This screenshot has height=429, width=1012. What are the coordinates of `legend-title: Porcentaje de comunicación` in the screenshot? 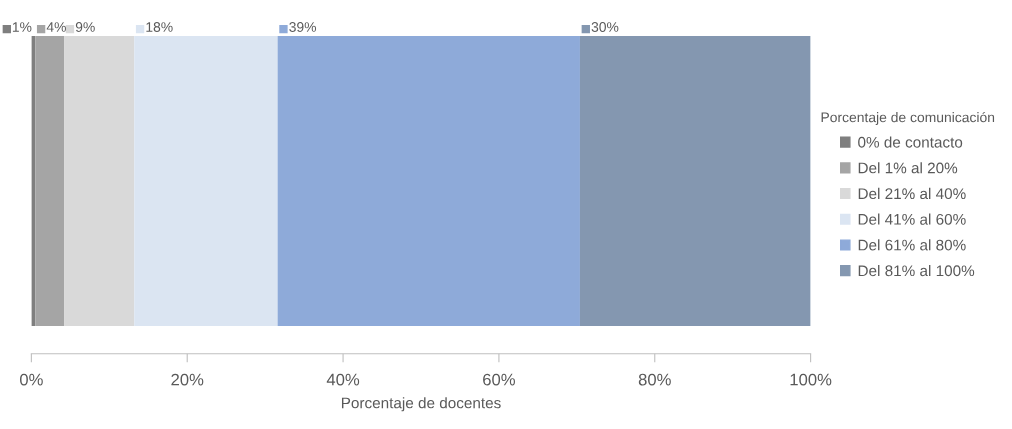 It's located at (908, 118).